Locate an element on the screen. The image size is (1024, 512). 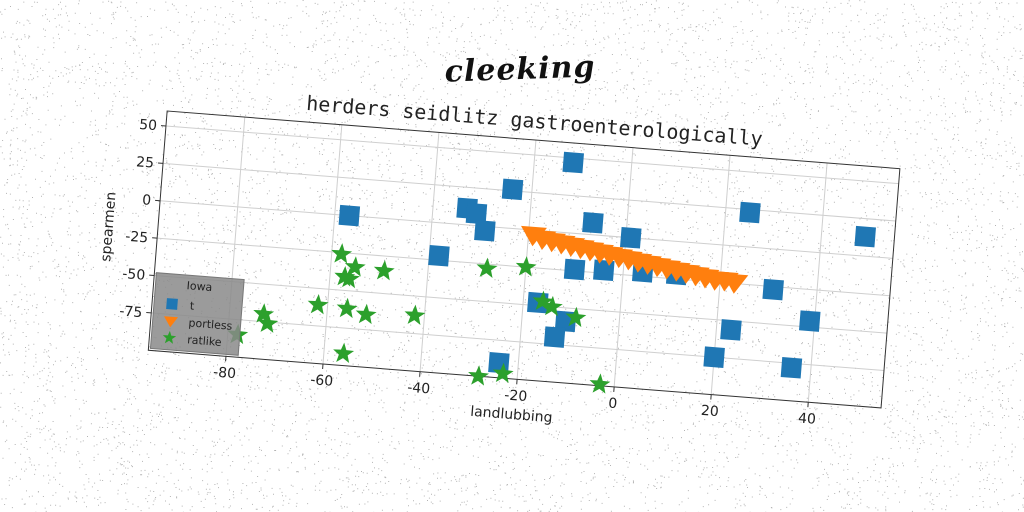
x-tick-label: -40 is located at coordinates (419, 389).